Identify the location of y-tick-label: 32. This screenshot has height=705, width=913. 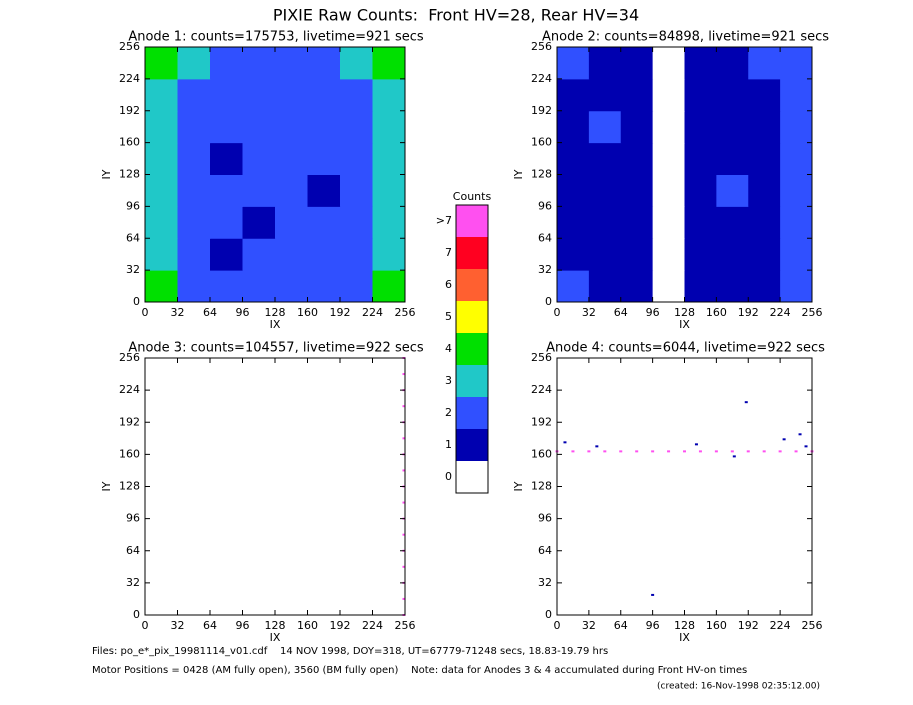
(545, 582).